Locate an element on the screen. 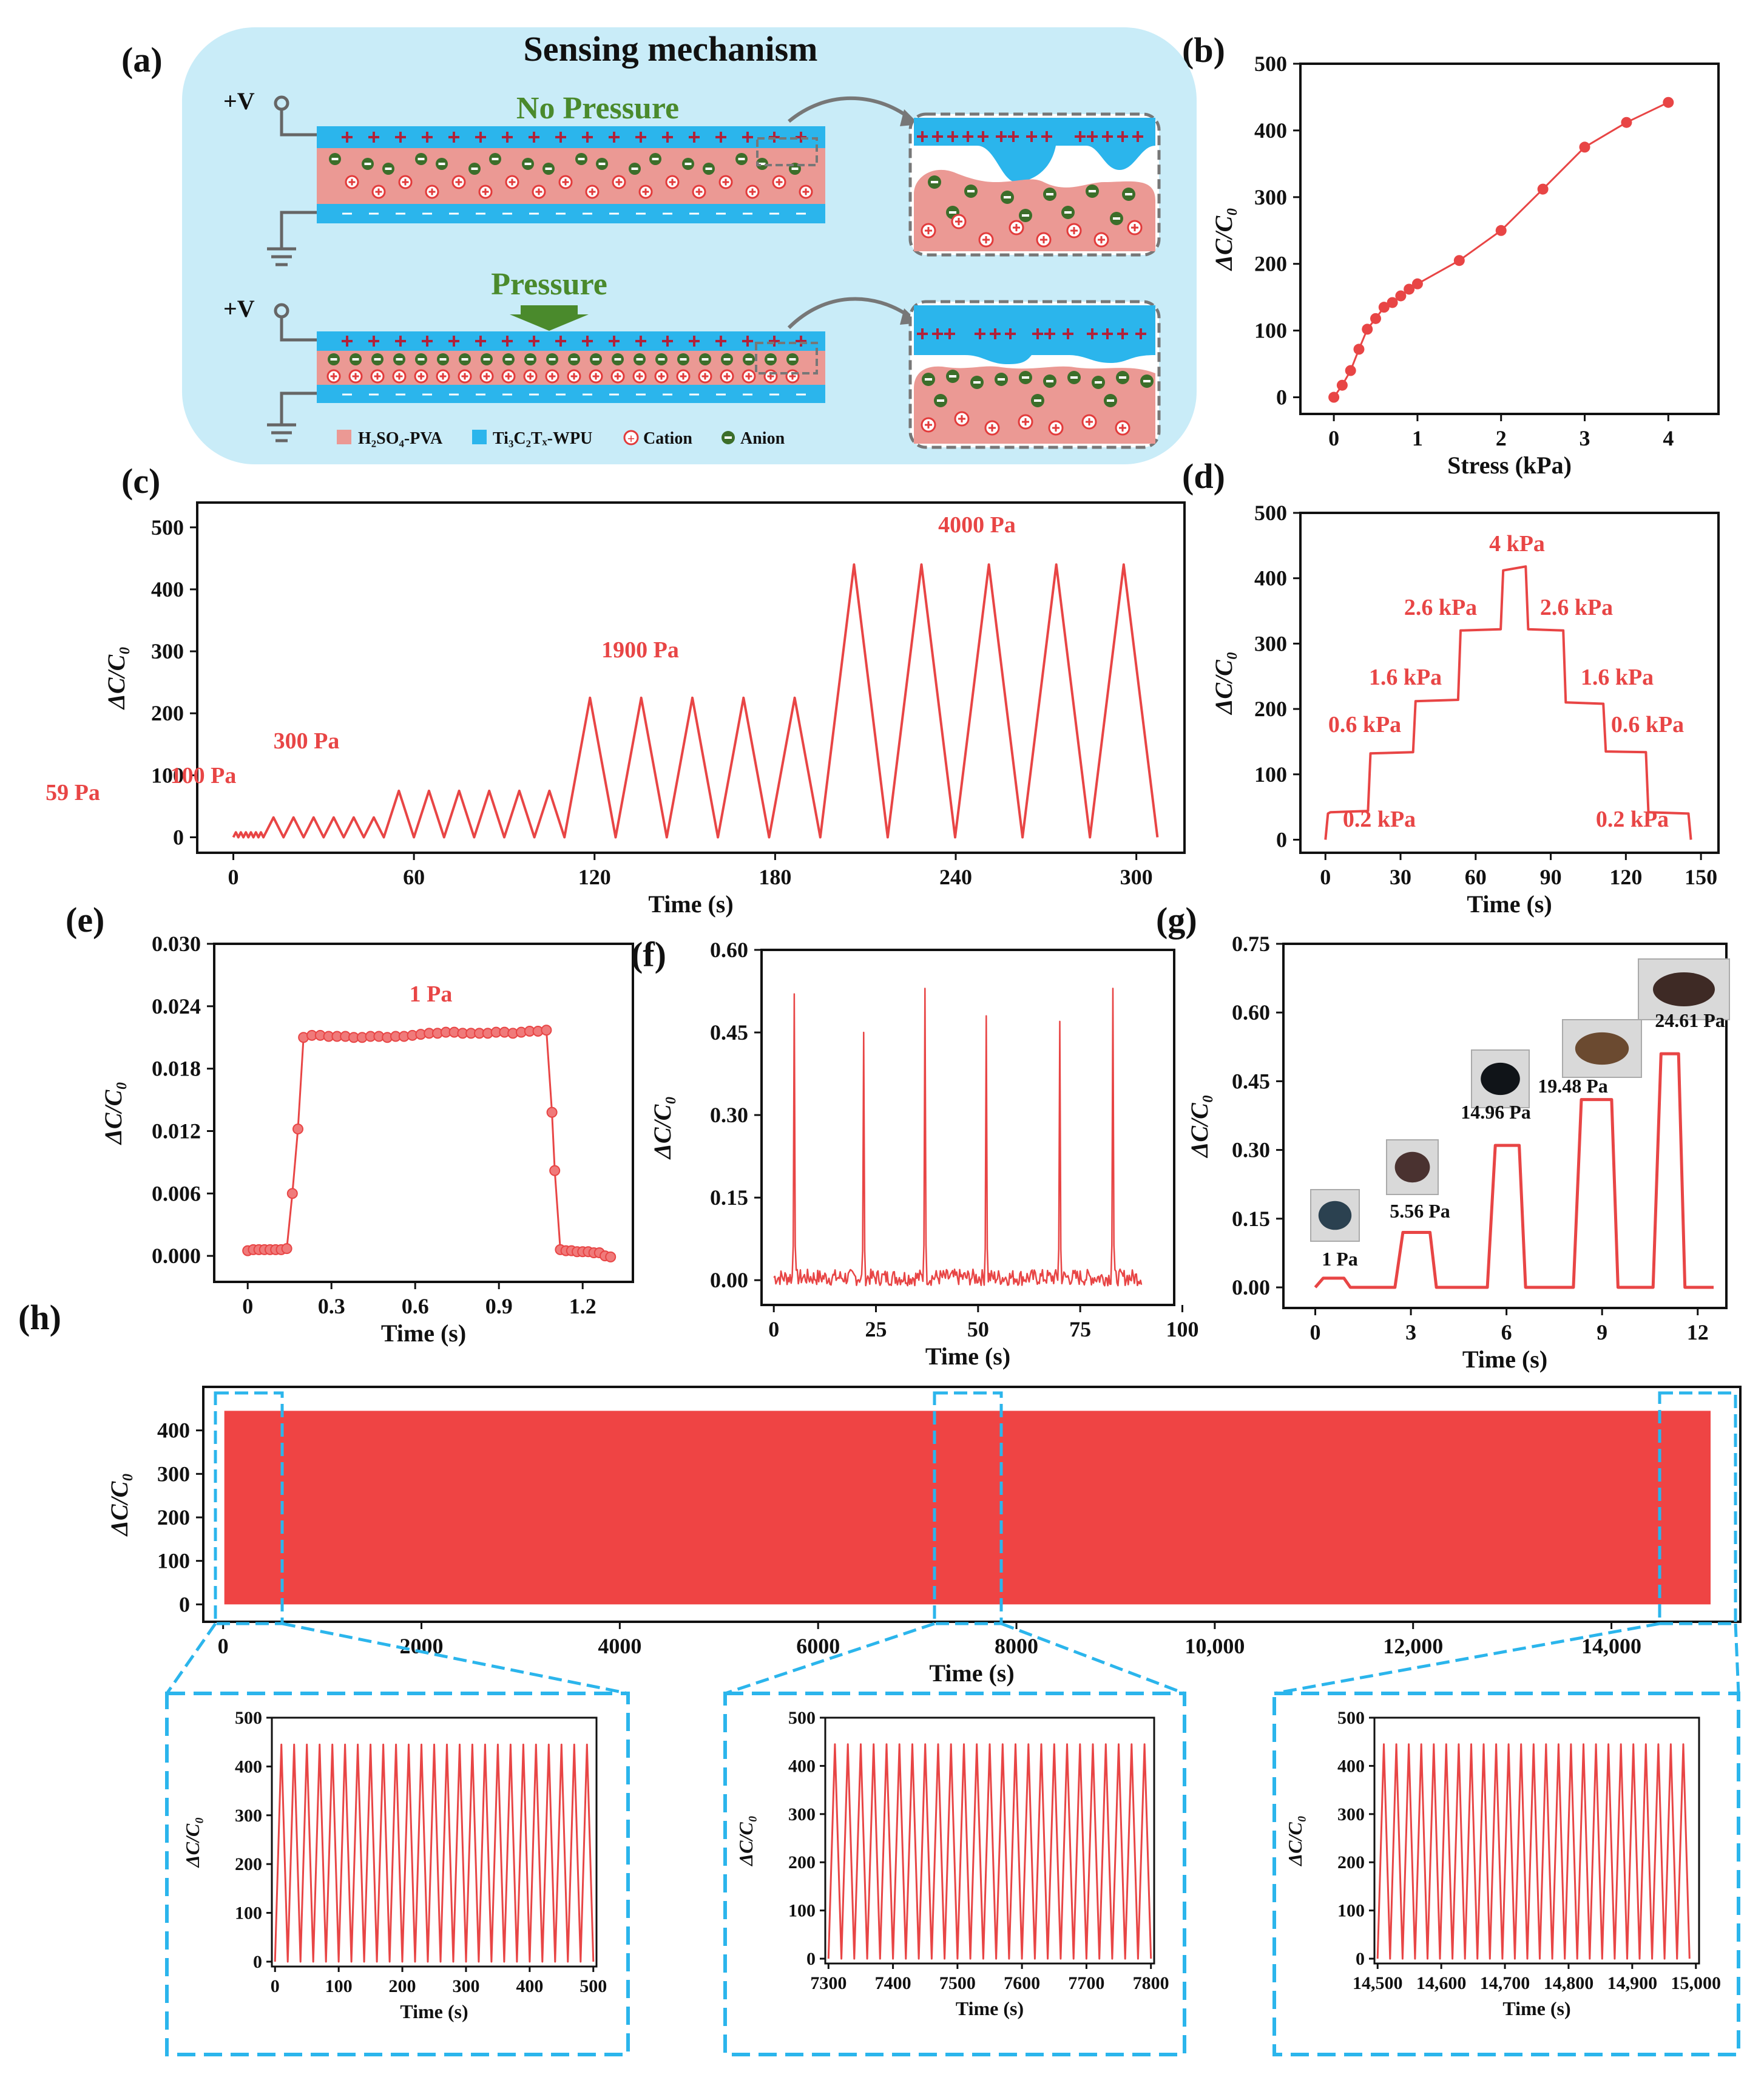 The width and height of the screenshot is (1764, 2077). pressure-annotation: 1 Pa is located at coordinates (431, 994).